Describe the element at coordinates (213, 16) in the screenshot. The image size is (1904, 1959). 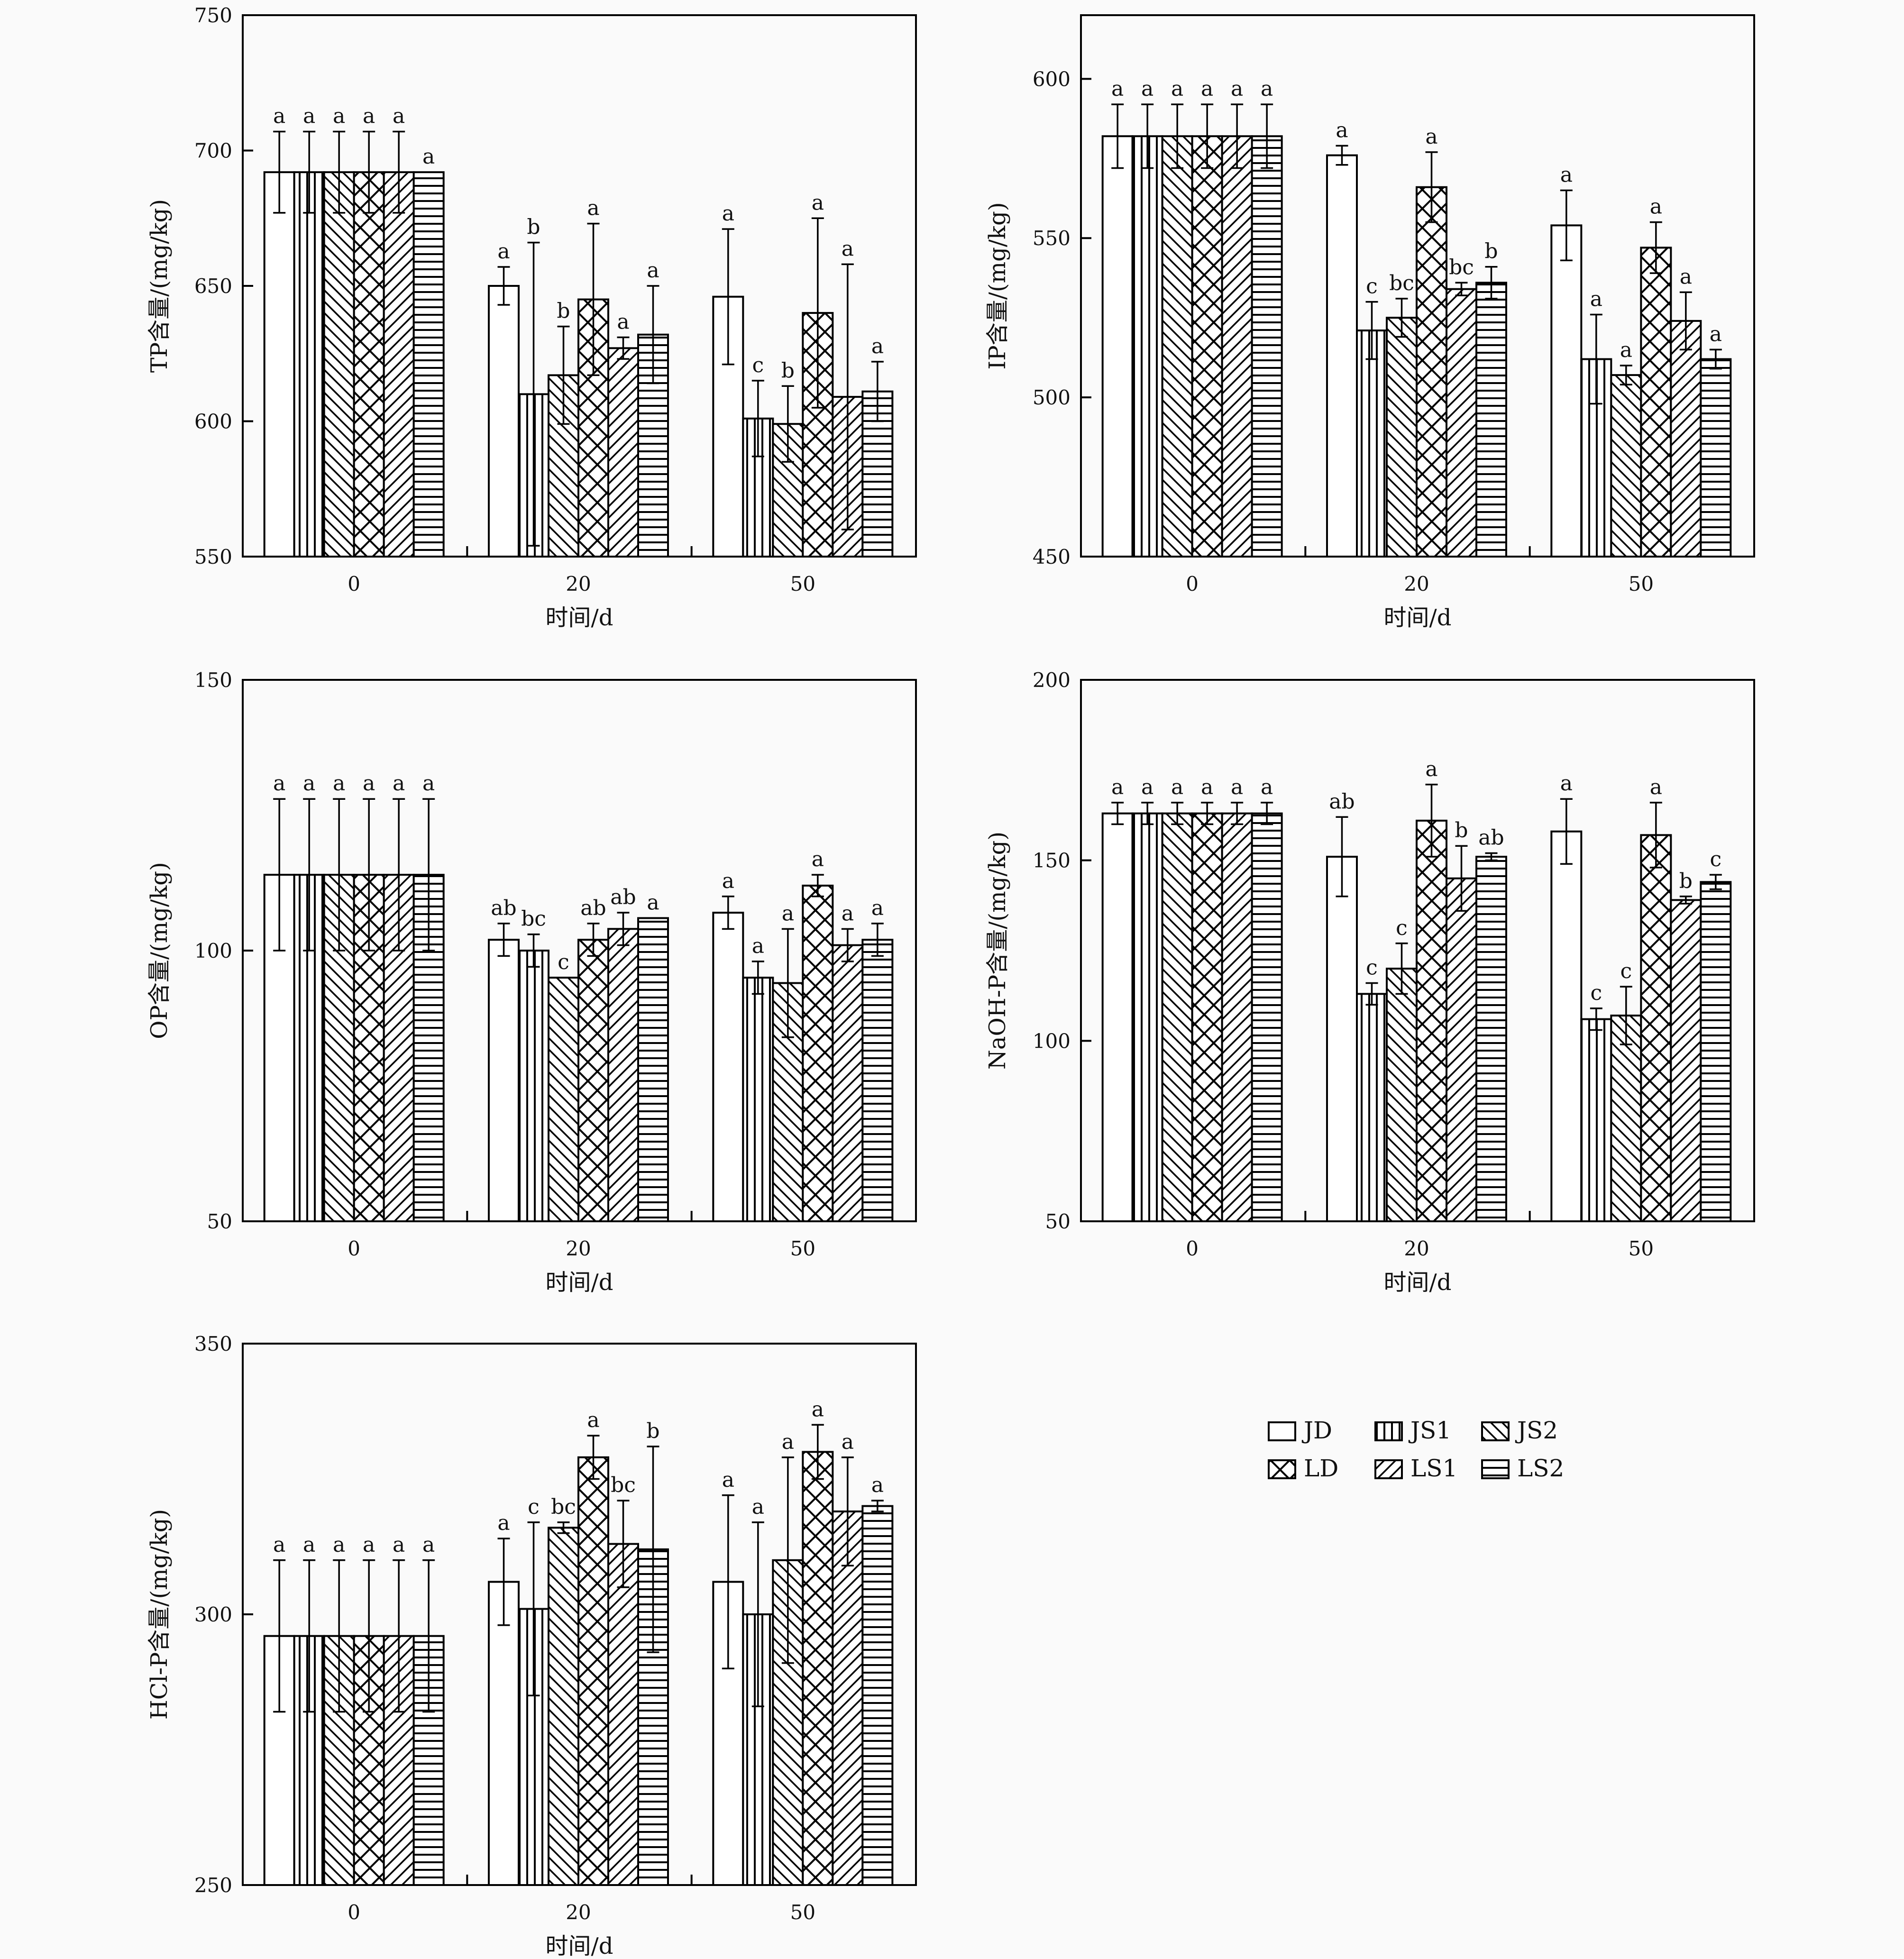
I see `y-tick-label: 750` at that location.